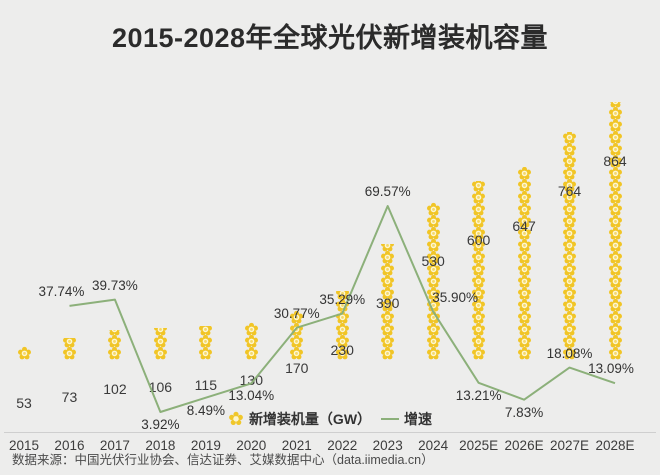 This screenshot has width=660, height=475. Describe the element at coordinates (387, 191) in the screenshot. I see `growth-rate-label-2023: 69.57%` at that location.